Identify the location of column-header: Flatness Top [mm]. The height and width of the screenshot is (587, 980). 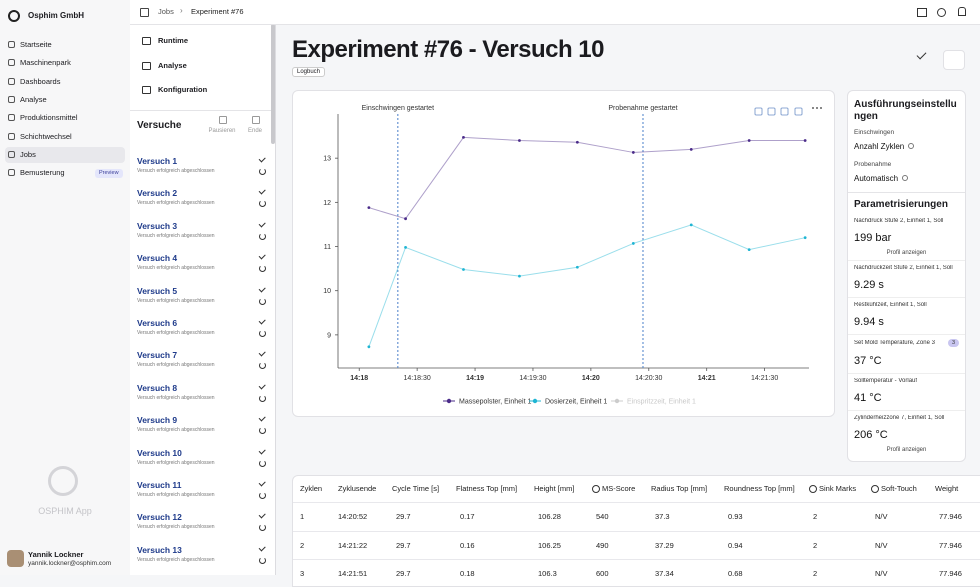
(487, 488).